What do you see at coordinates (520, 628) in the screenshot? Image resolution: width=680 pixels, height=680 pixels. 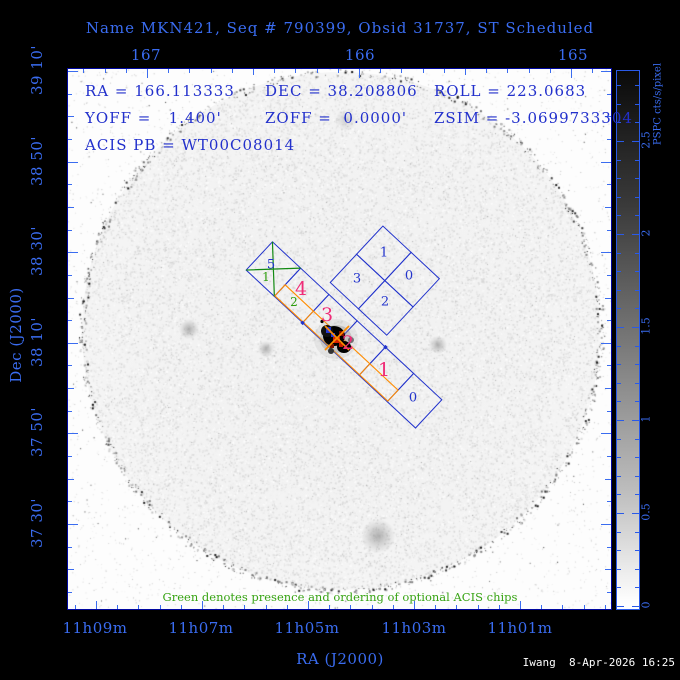 I see `bottom-axis-tick-label: 11h01m` at bounding box center [520, 628].